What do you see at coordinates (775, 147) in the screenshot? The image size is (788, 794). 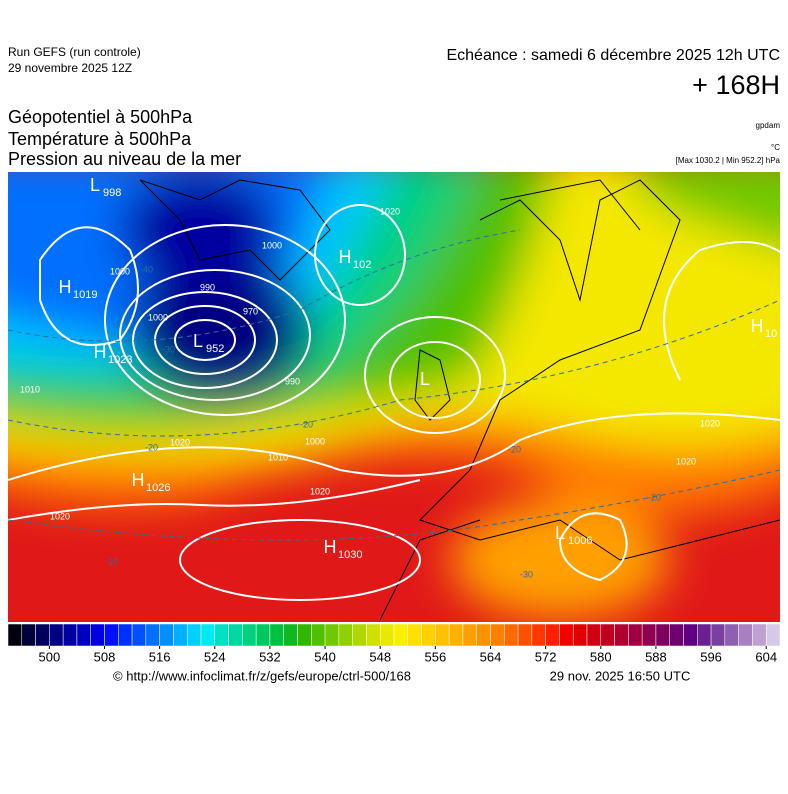 I see `unit: °C` at bounding box center [775, 147].